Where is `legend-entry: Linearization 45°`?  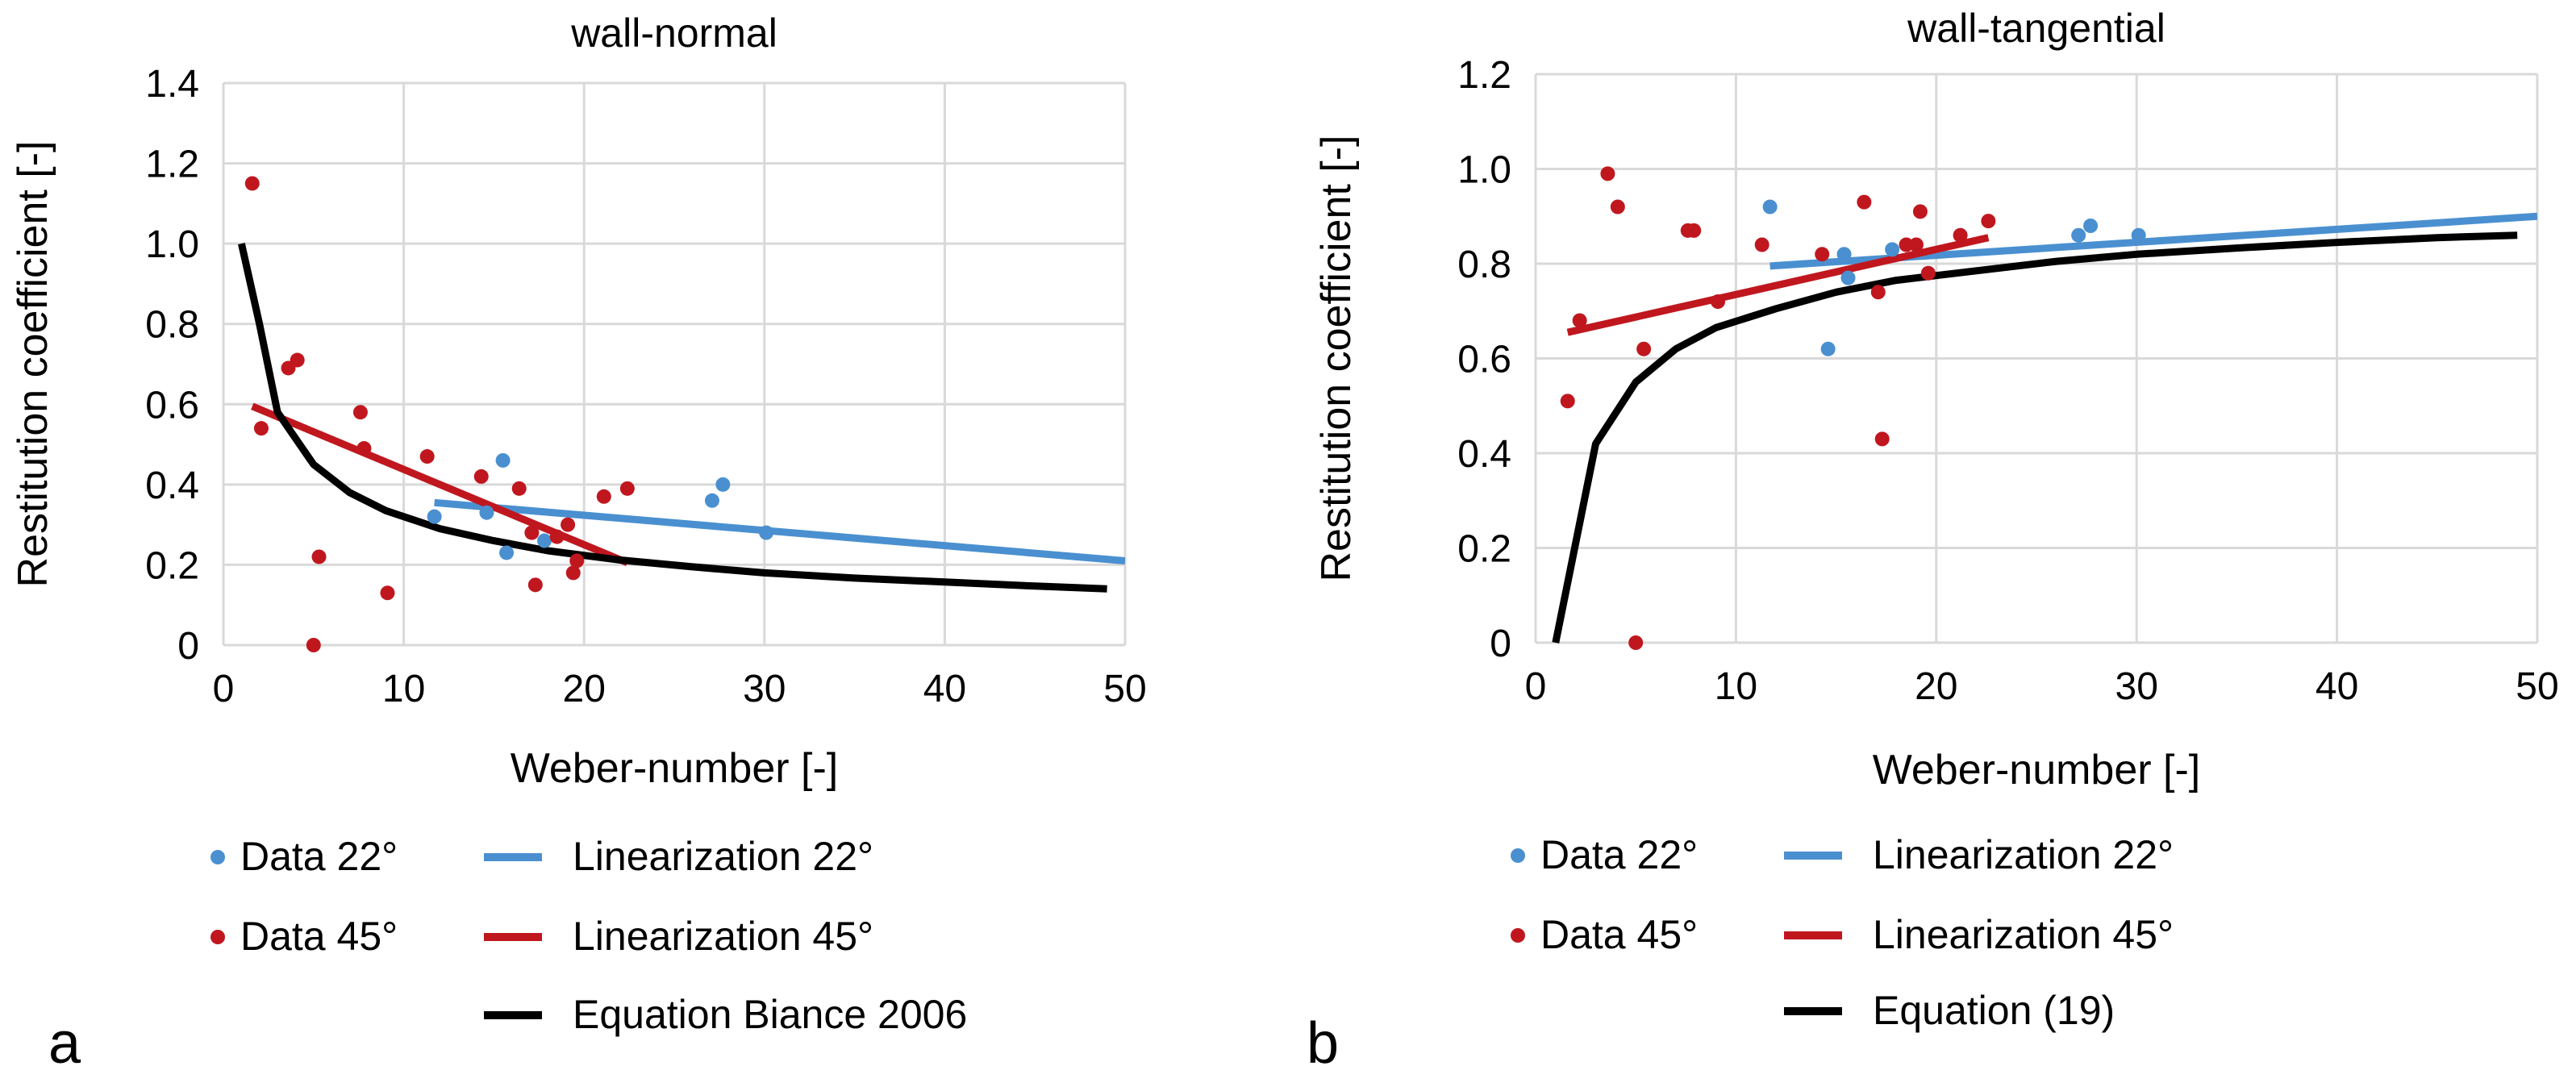
legend-entry: Linearization 45° is located at coordinates (2023, 934).